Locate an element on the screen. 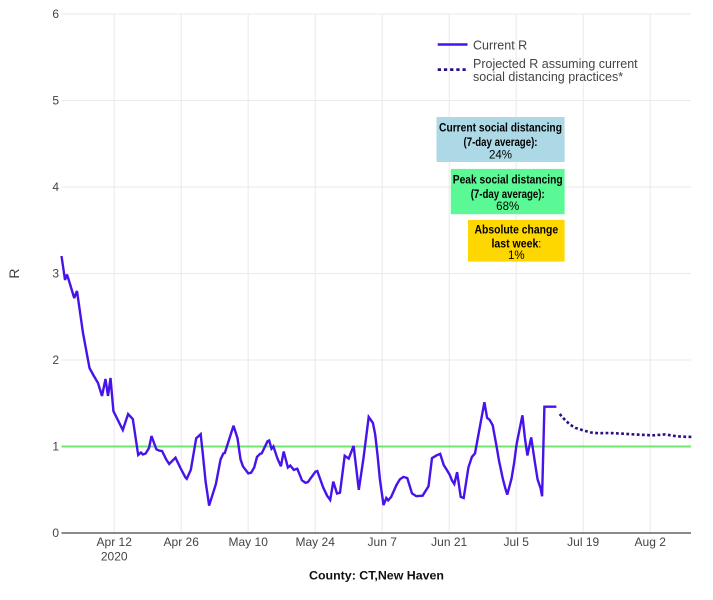 The width and height of the screenshot is (713, 600). svg-text: 0 is located at coordinates (55, 533).